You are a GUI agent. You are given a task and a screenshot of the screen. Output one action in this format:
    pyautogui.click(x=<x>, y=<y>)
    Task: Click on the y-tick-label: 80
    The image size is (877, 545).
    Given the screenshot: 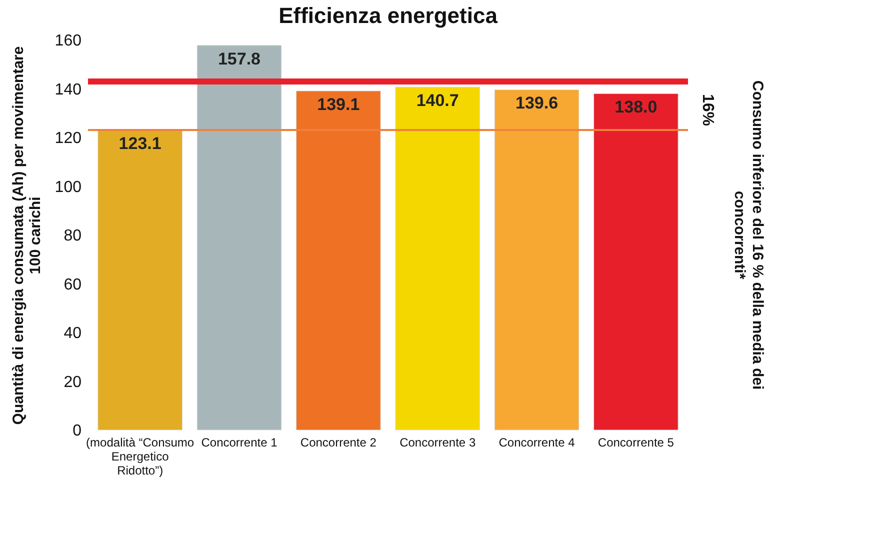 What is the action you would take?
    pyautogui.click(x=73, y=236)
    